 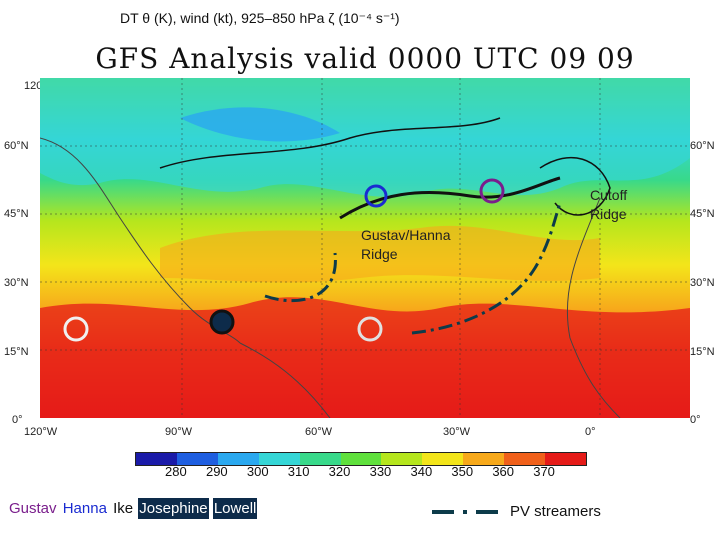 What do you see at coordinates (17, 420) in the screenshot?
I see `lat-tick-0-left: 0°` at bounding box center [17, 420].